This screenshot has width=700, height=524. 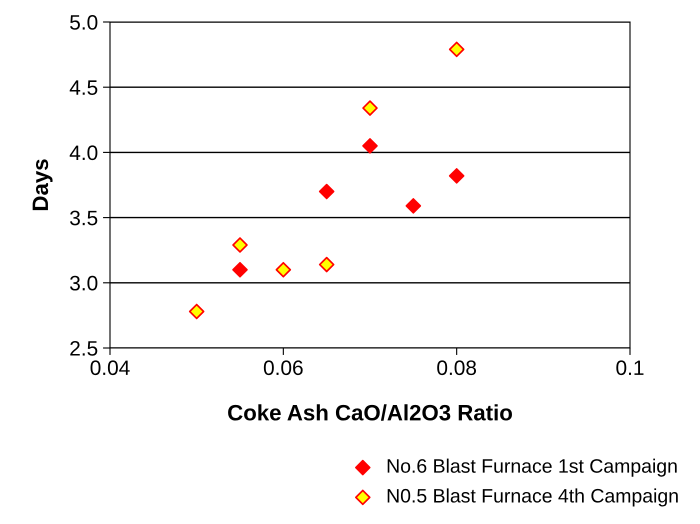 I want to click on x-tick-label: 0.1, so click(x=630, y=368).